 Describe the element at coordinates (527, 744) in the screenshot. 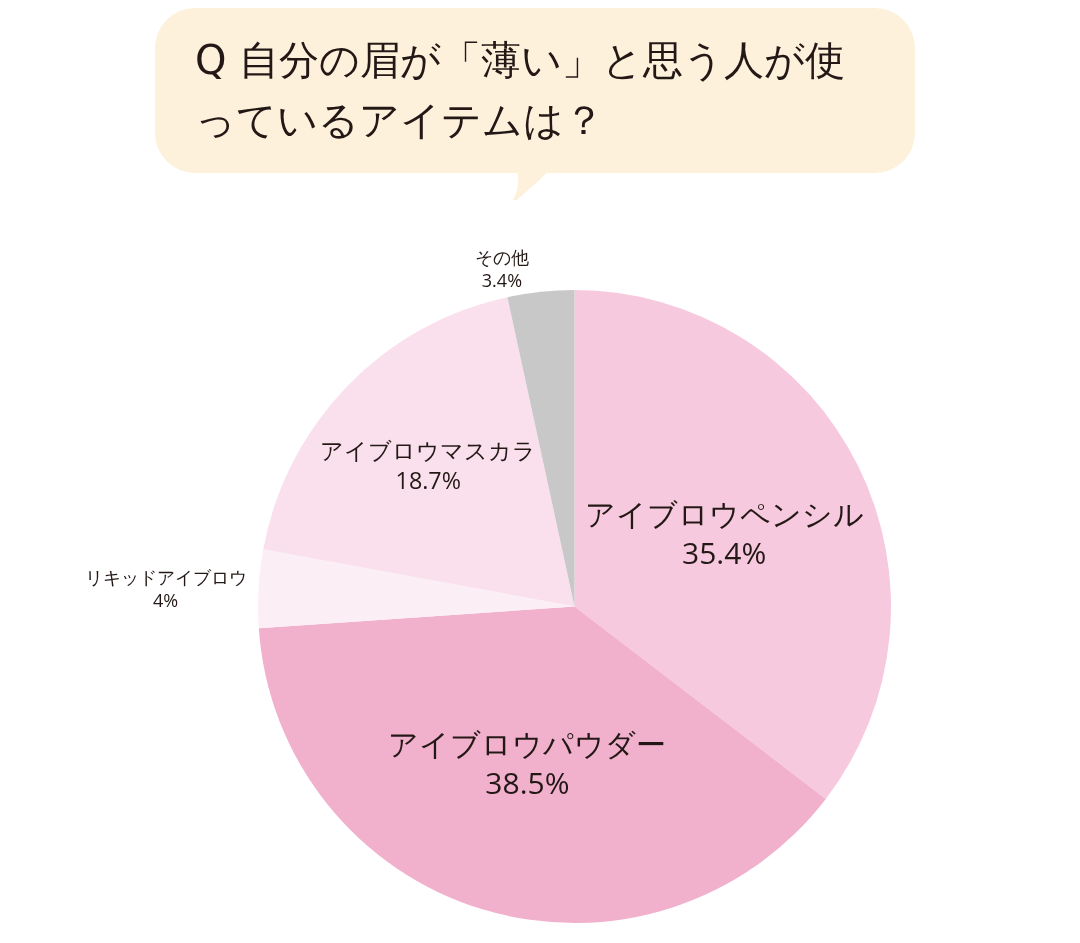

I see `slice-label: アイブロウパウダー` at that location.